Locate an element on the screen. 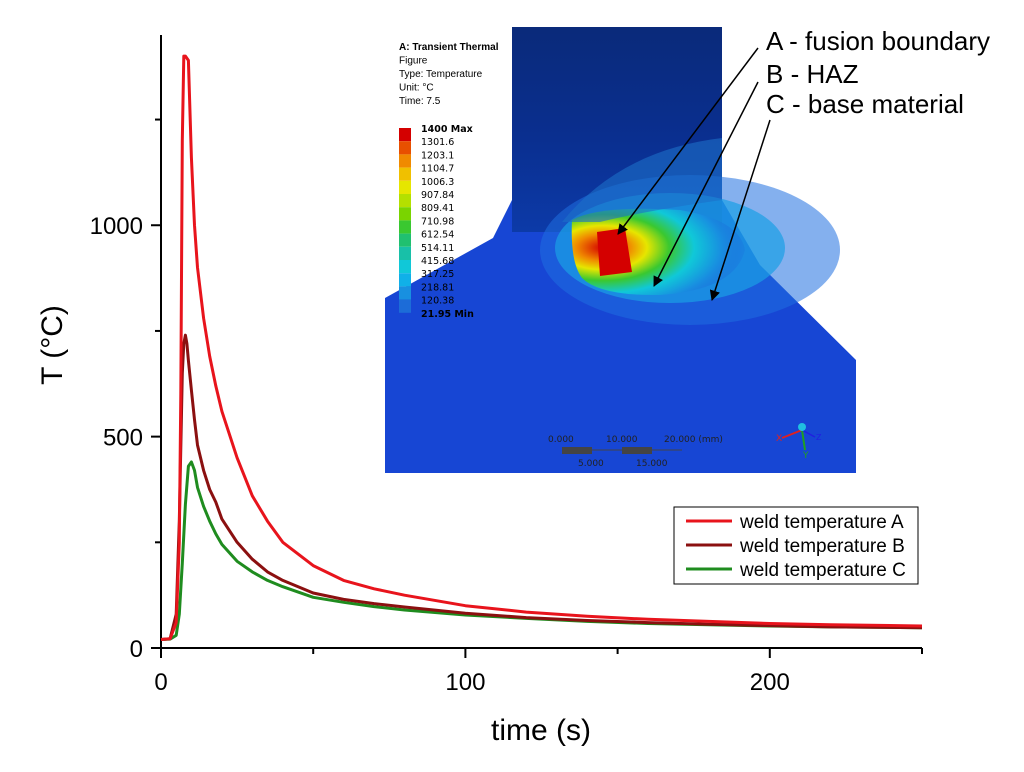 Image resolution: width=1024 pixels, height=772 pixels. inset-header-line: A: Transient Thermal is located at coordinates (449, 47).